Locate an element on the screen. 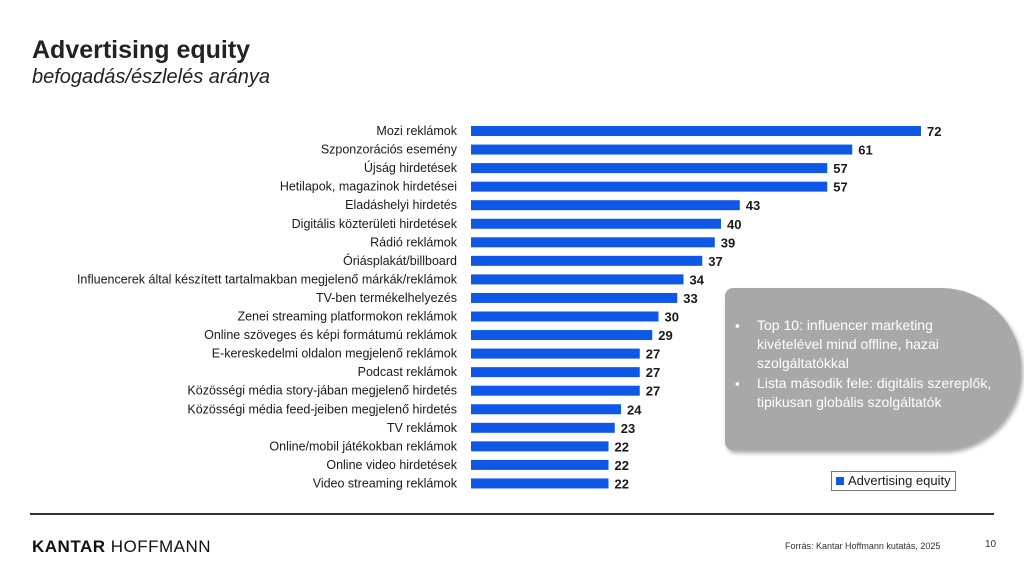 Image resolution: width=1024 pixels, height=576 pixels. data-label: 34 is located at coordinates (697, 279).